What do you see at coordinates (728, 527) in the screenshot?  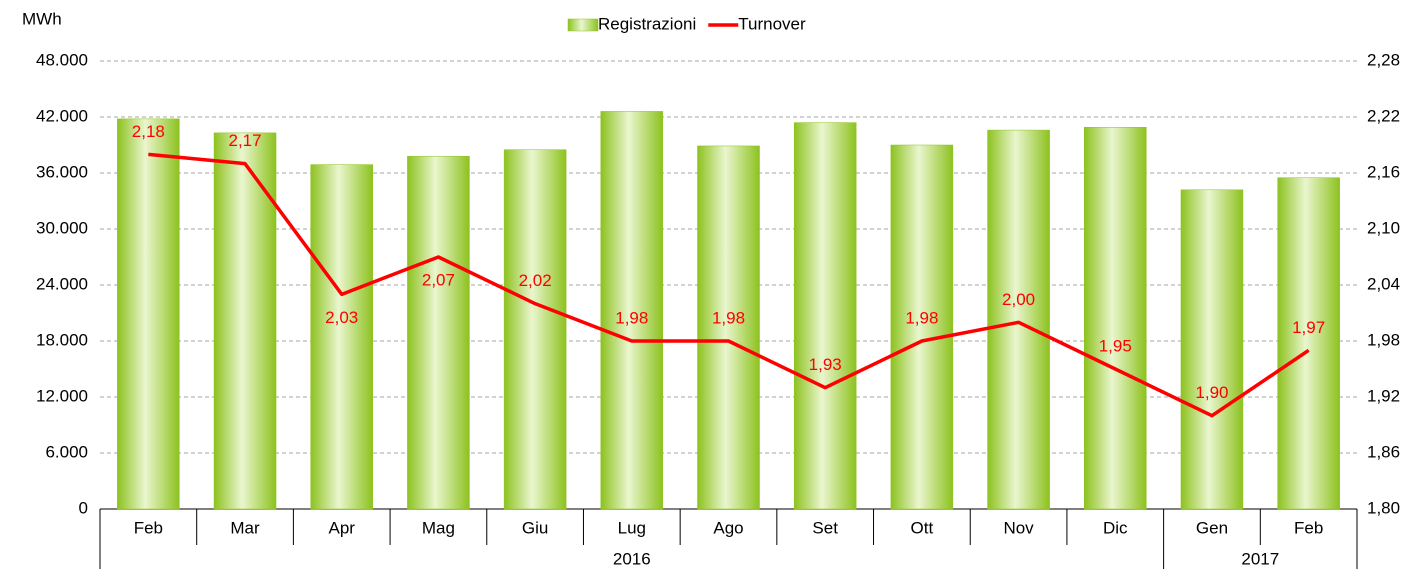 I see `x-tick-label: Ago` at bounding box center [728, 527].